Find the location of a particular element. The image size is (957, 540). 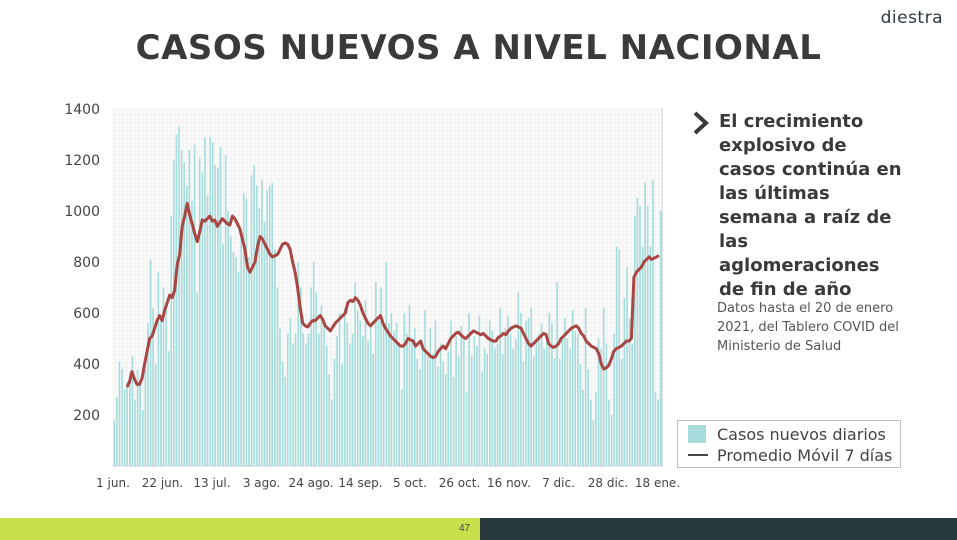

legend-swatch-line is located at coordinates (698, 455).